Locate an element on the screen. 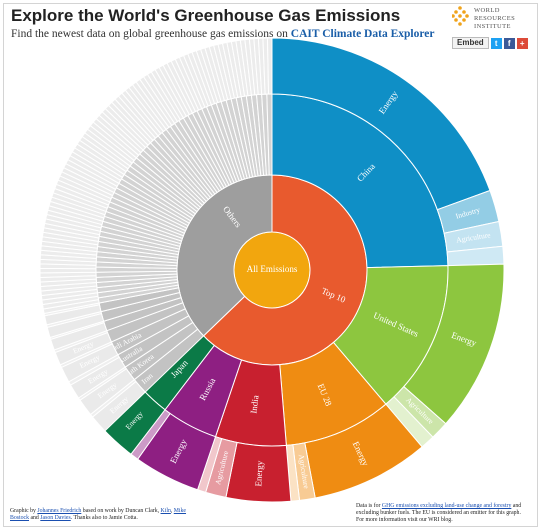 This screenshot has width=543, height=532. embed-button: Embed is located at coordinates (470, 43).